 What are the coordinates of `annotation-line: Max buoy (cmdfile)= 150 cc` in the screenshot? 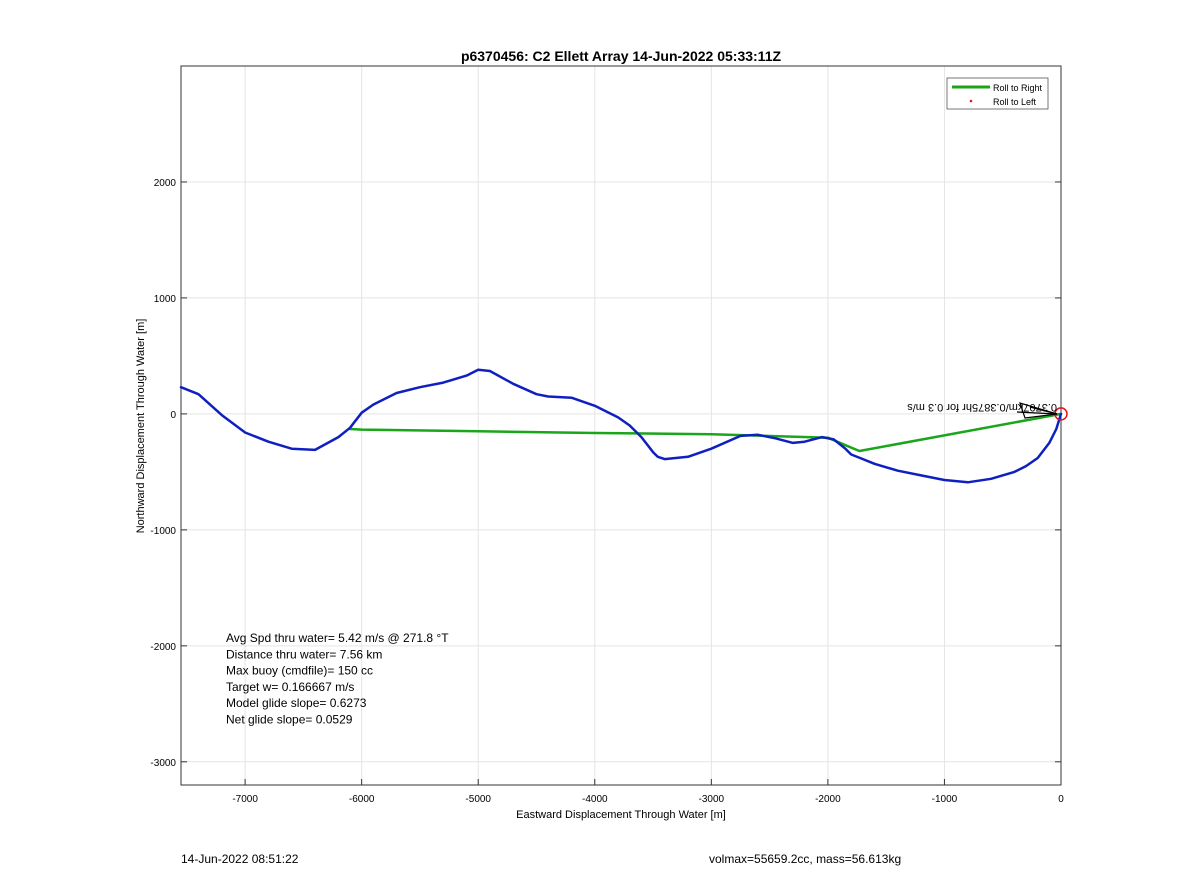 It's located at (299, 671).